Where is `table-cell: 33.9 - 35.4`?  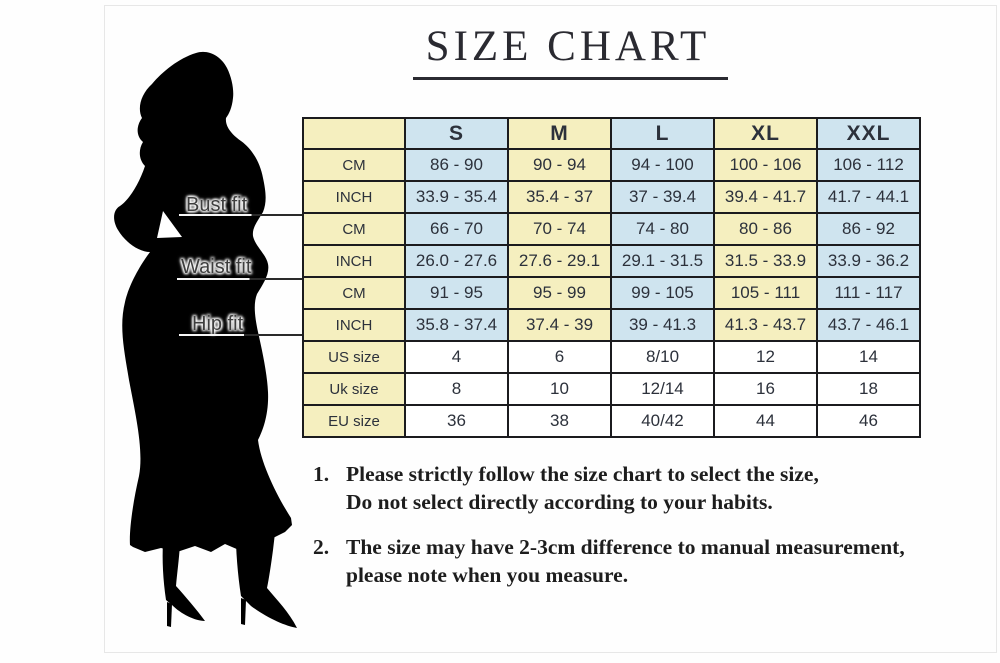 table-cell: 33.9 - 35.4 is located at coordinates (456, 197).